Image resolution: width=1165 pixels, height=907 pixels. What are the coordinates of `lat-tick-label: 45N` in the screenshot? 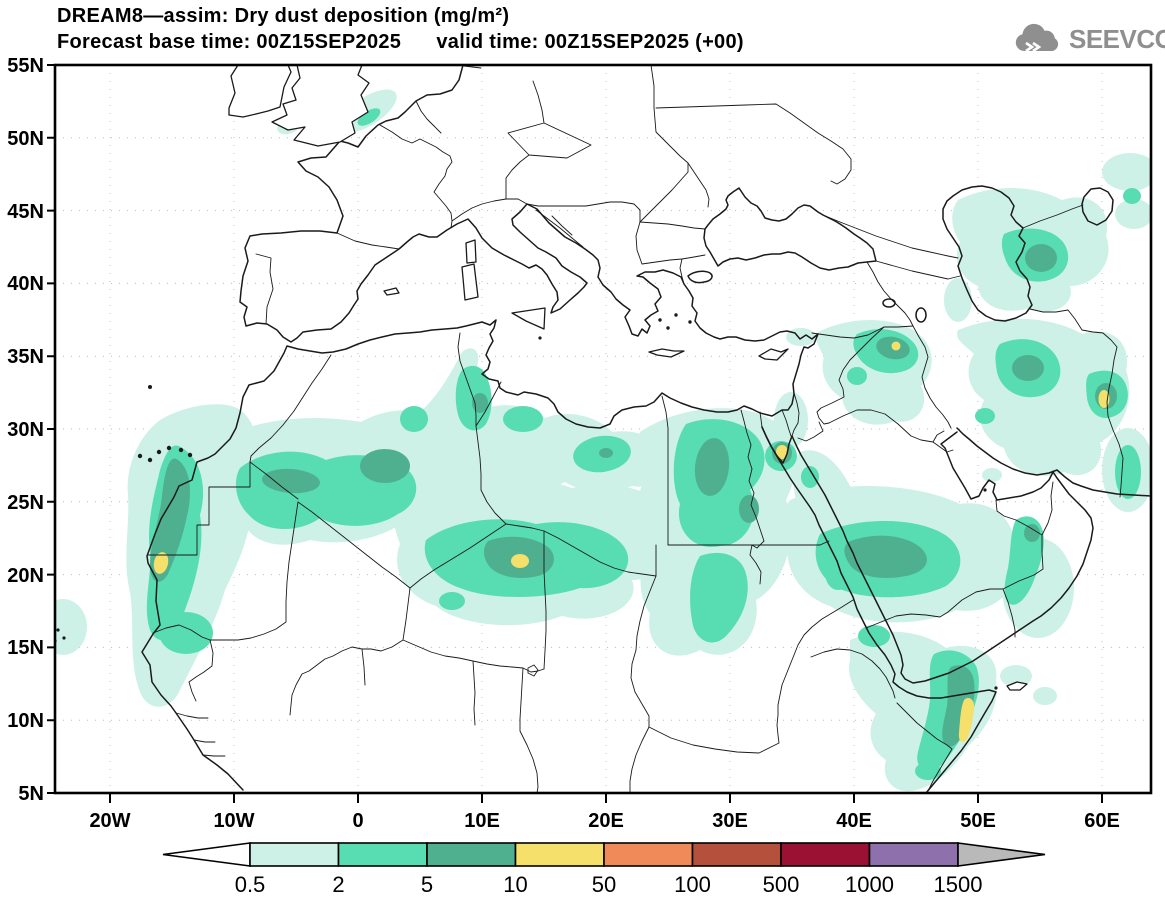 It's located at (25, 212).